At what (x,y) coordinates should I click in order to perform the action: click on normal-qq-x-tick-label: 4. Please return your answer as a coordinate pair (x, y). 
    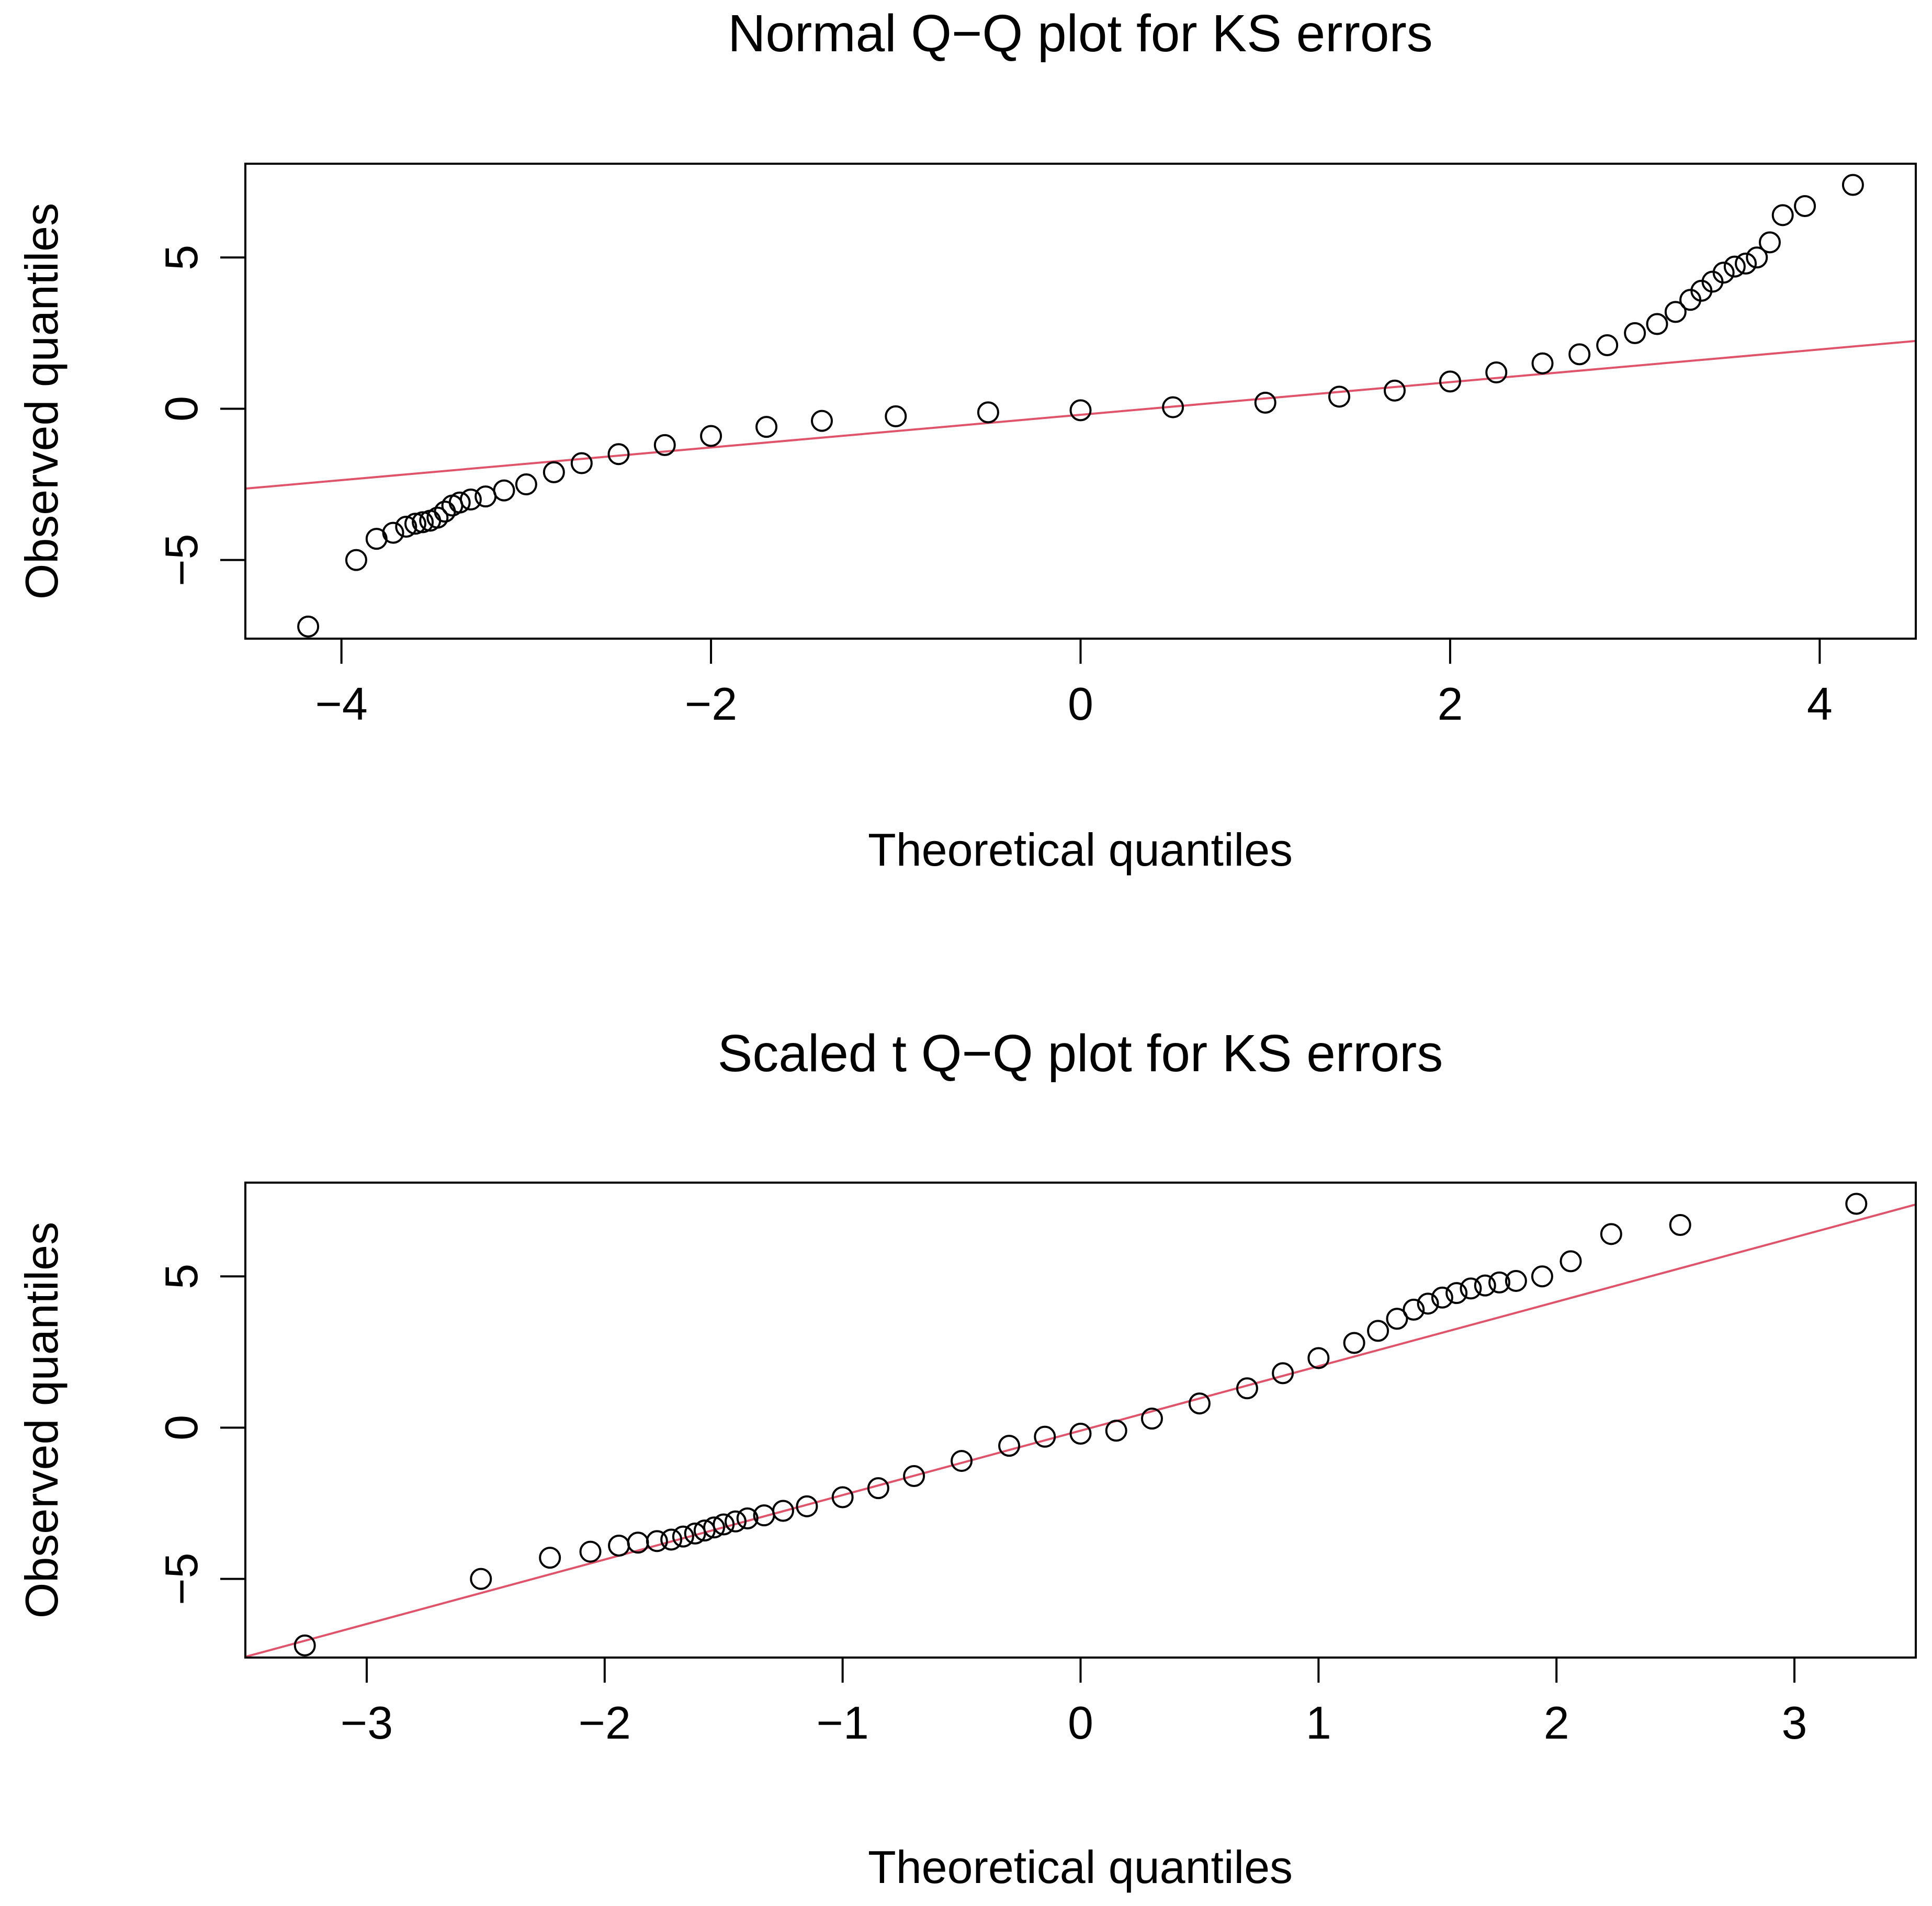
    Looking at the image, I should click on (1820, 704).